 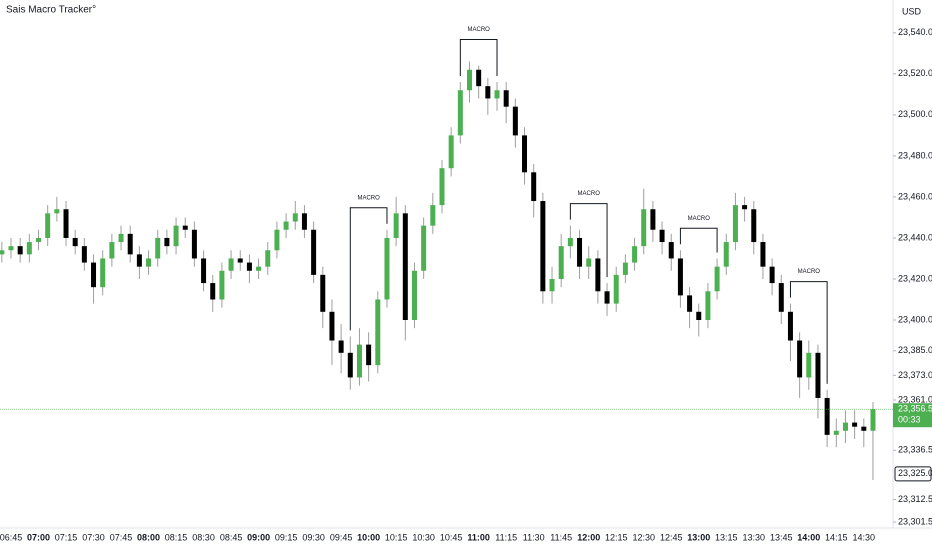 What do you see at coordinates (643, 537) in the screenshot?
I see `x-tick-label: 12:30` at bounding box center [643, 537].